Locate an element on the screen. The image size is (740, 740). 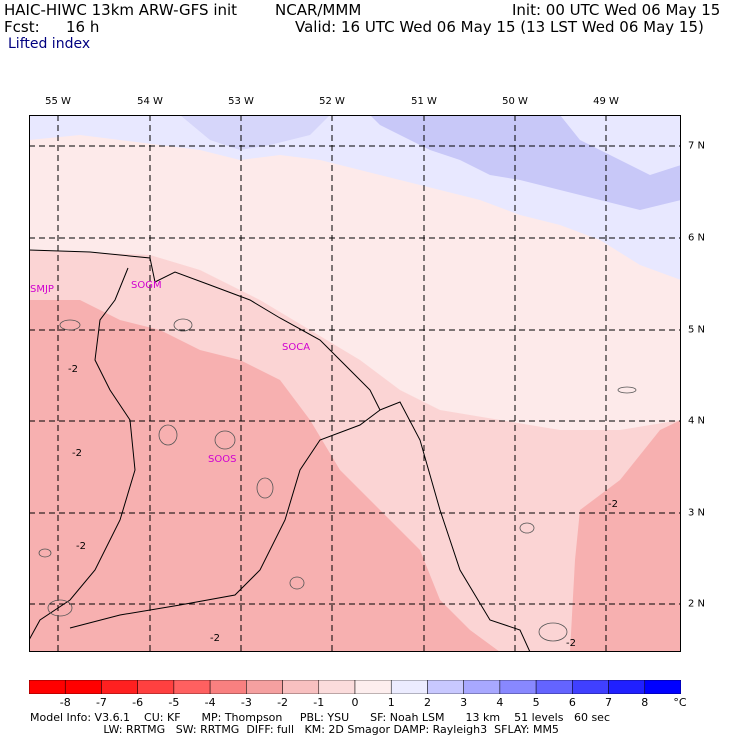
colorbar-unit: °C is located at coordinates (680, 702).